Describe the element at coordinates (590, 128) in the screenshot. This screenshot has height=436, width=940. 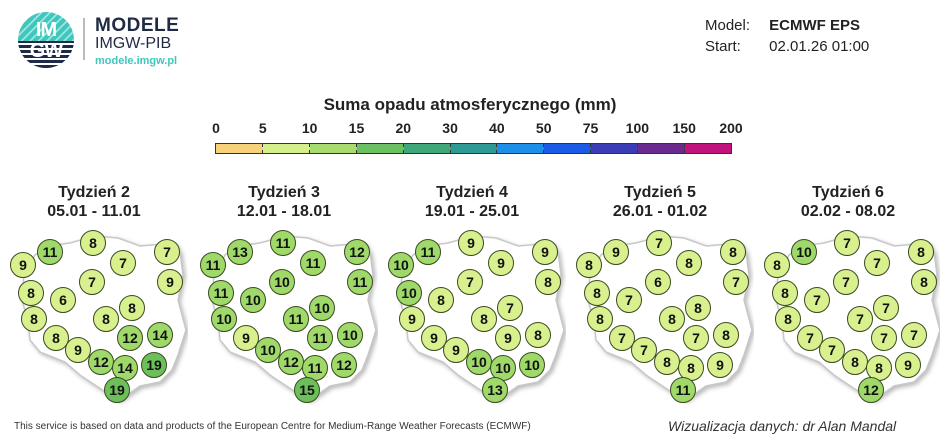
I see `legend-tick: 75` at that location.